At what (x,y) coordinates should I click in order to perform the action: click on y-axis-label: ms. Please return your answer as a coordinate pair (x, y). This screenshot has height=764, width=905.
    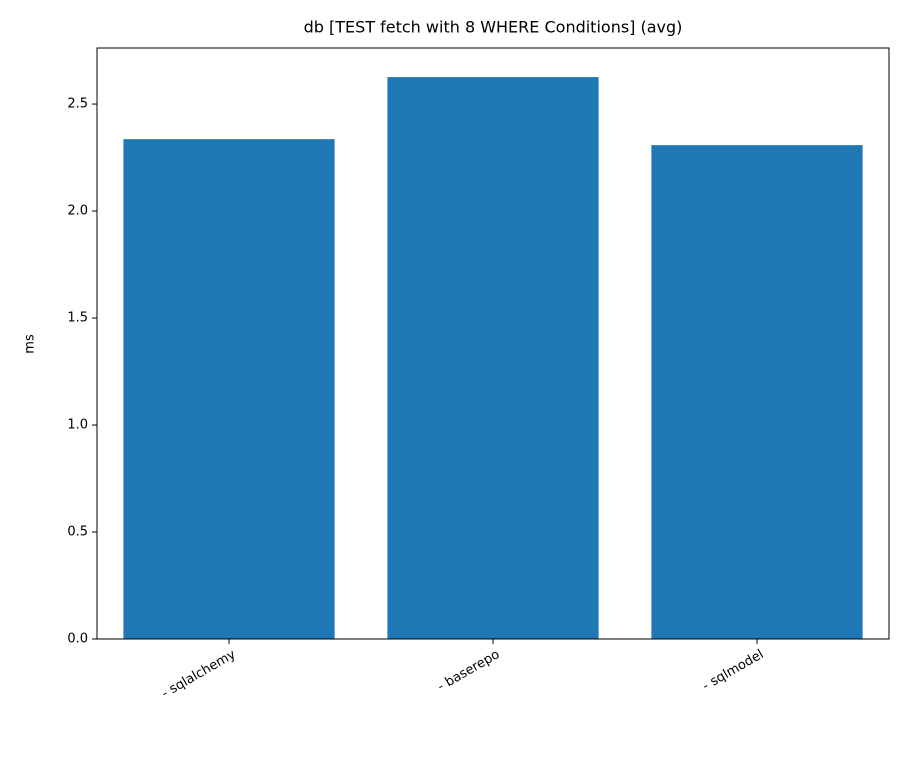
    Looking at the image, I should click on (30, 344).